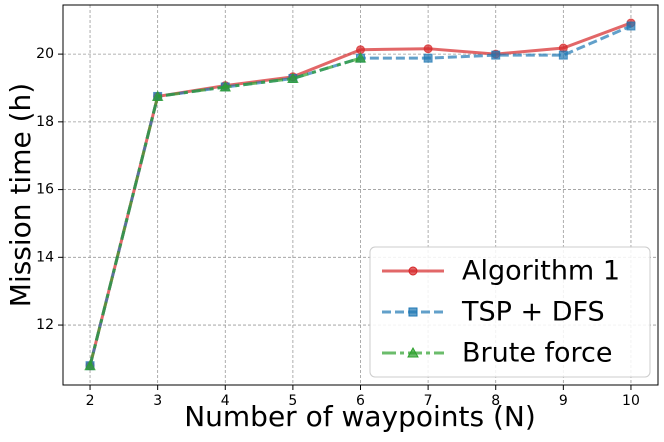 The image size is (664, 442). I want to click on x-tick-label: 6, so click(360, 401).